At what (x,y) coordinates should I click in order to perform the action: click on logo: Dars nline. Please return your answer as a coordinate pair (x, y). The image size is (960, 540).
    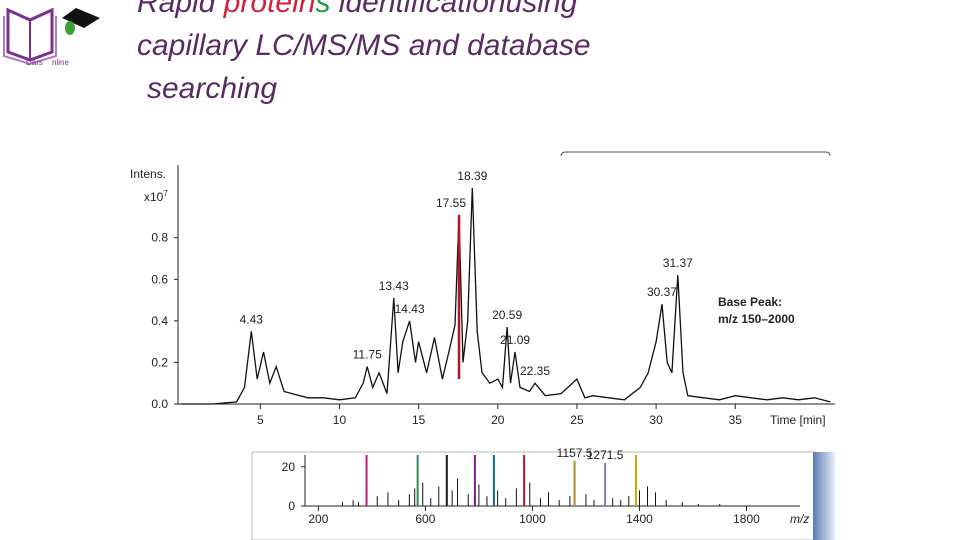
    Looking at the image, I should click on (51, 37).